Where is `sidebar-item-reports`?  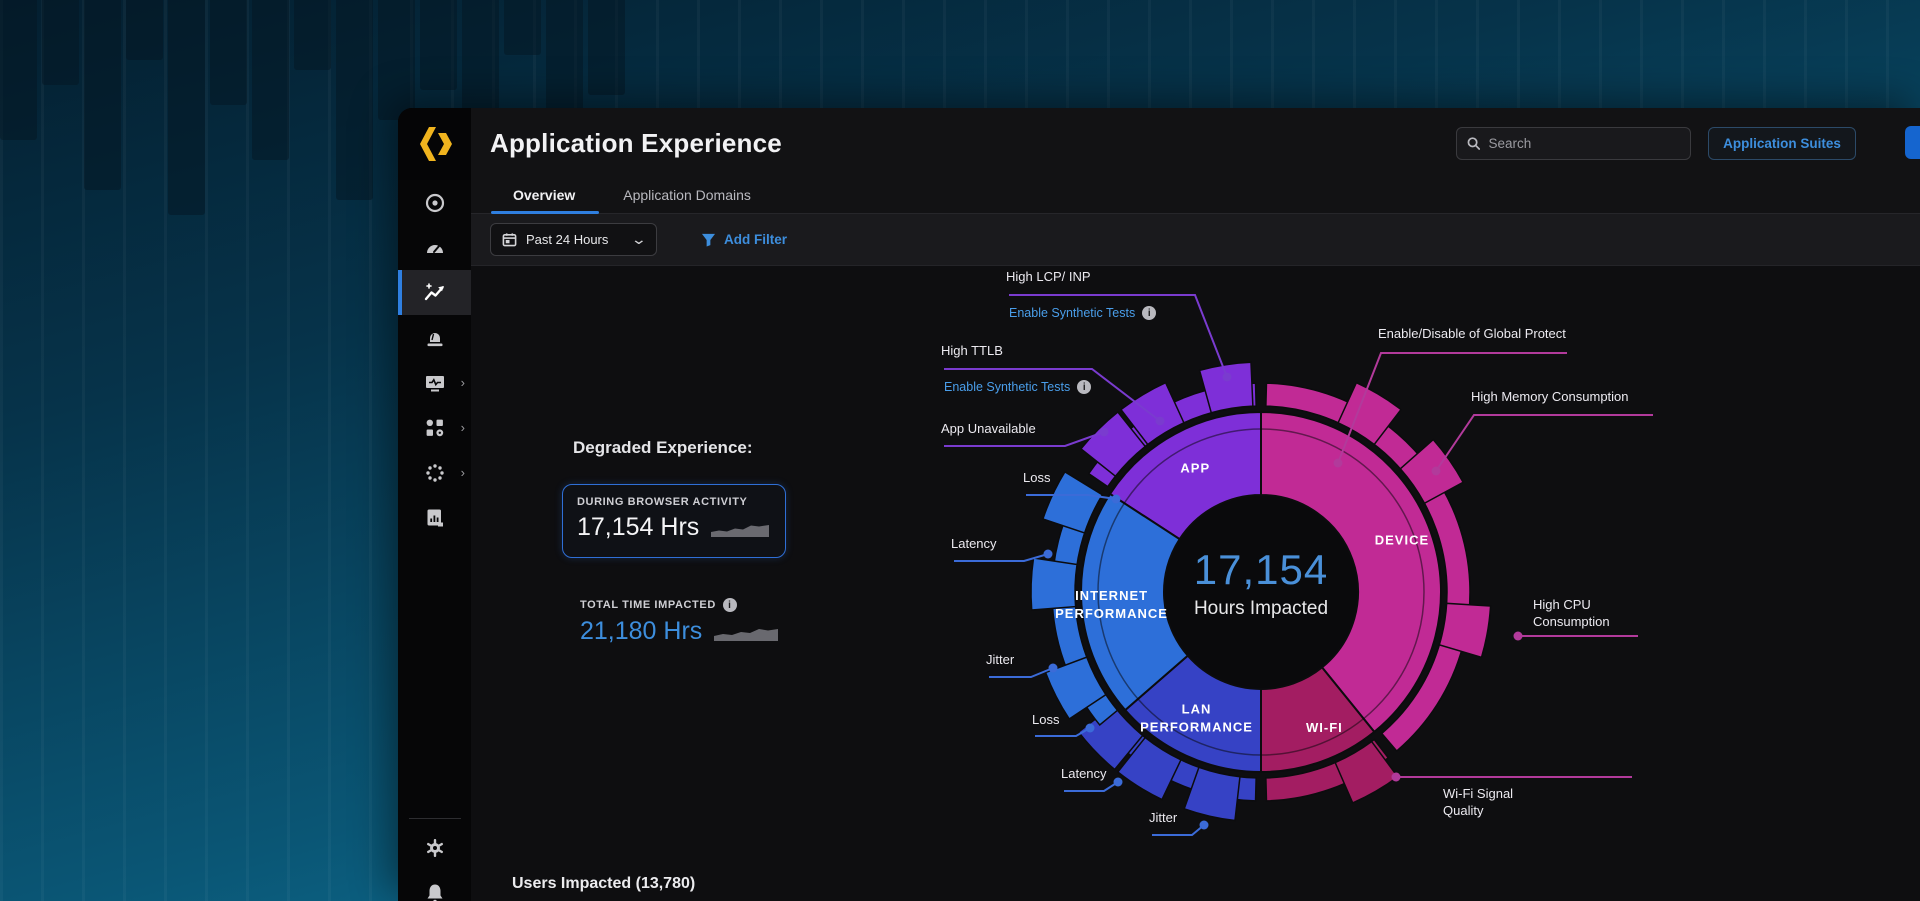
sidebar-item-reports is located at coordinates (434, 517).